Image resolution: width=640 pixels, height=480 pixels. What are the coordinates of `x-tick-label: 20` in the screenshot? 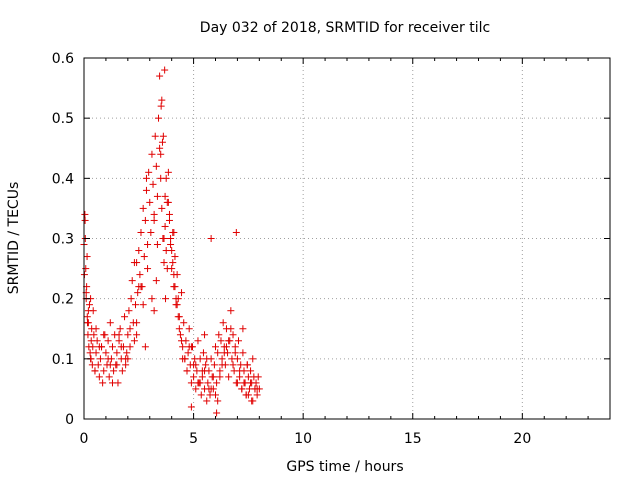 It's located at (522, 439).